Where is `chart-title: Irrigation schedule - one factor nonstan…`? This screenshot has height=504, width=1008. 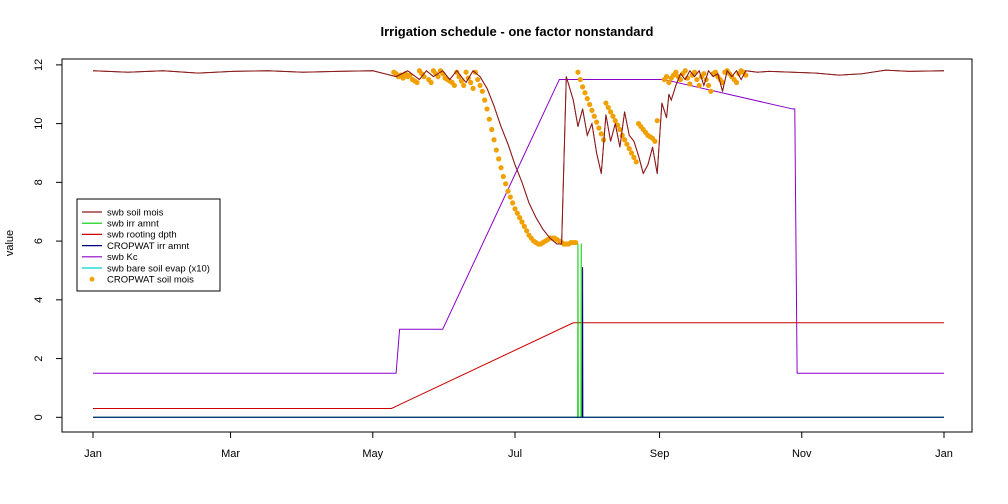
chart-title: Irrigation schedule - one factor nonstan… is located at coordinates (516, 31).